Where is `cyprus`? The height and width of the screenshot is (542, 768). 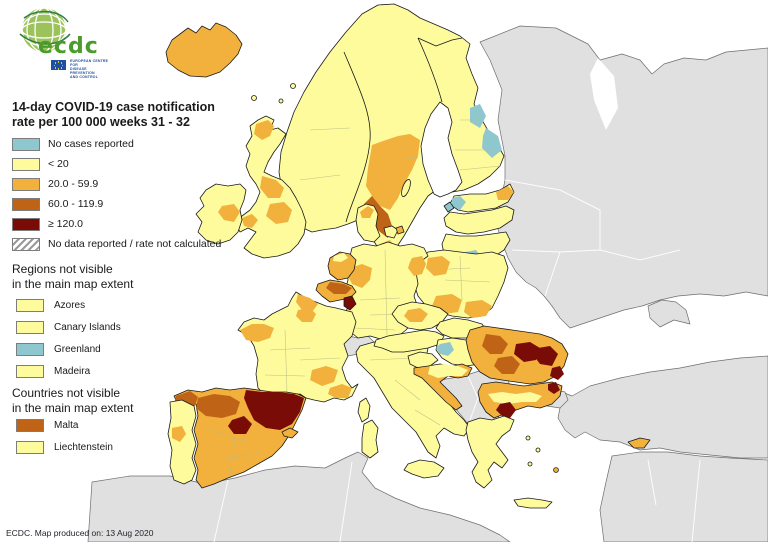
cyprus is located at coordinates (639, 443).